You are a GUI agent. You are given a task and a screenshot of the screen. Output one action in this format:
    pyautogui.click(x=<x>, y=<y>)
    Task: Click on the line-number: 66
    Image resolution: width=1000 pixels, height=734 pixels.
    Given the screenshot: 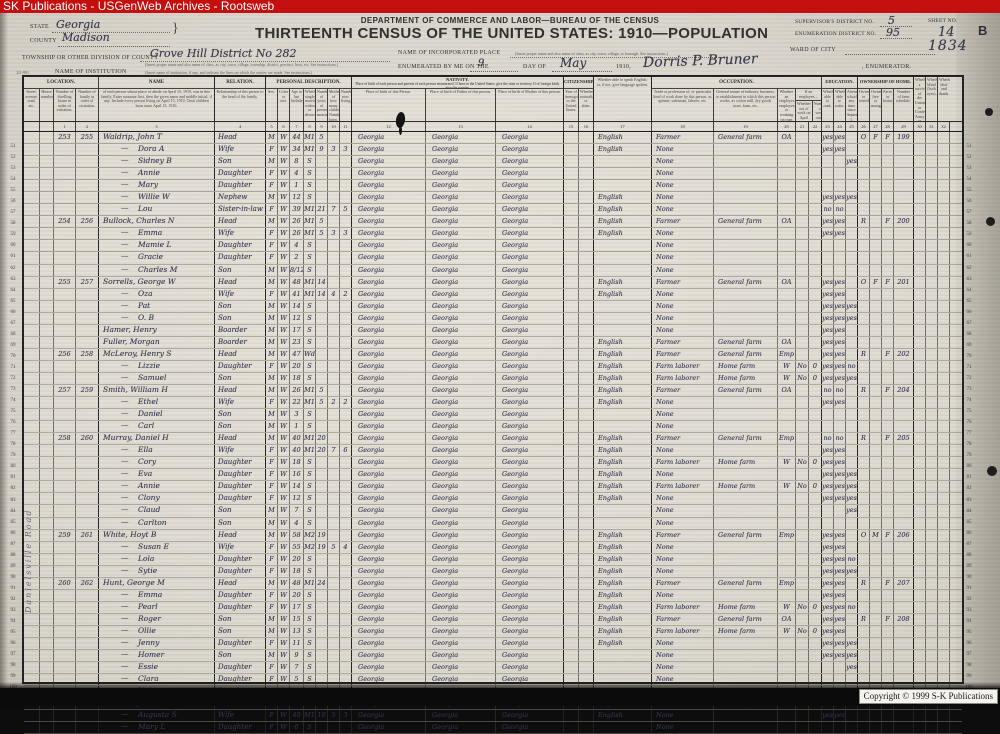 What is the action you would take?
    pyautogui.click(x=969, y=312)
    